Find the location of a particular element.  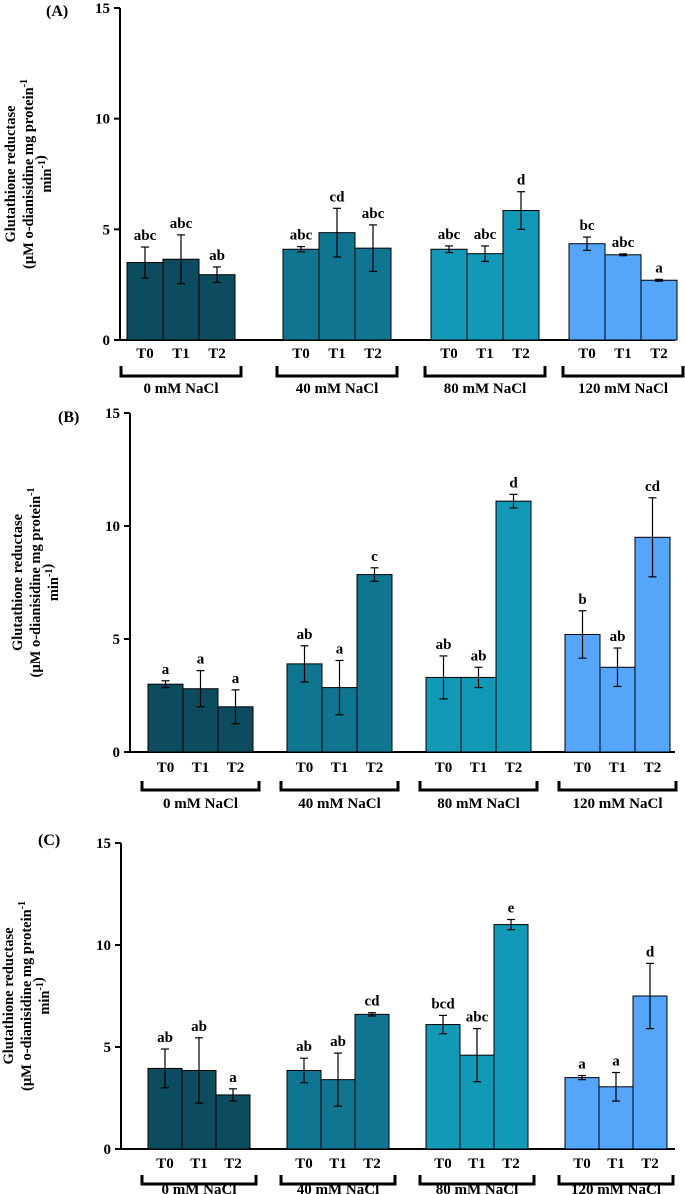

significance-letter: c is located at coordinates (374, 557).